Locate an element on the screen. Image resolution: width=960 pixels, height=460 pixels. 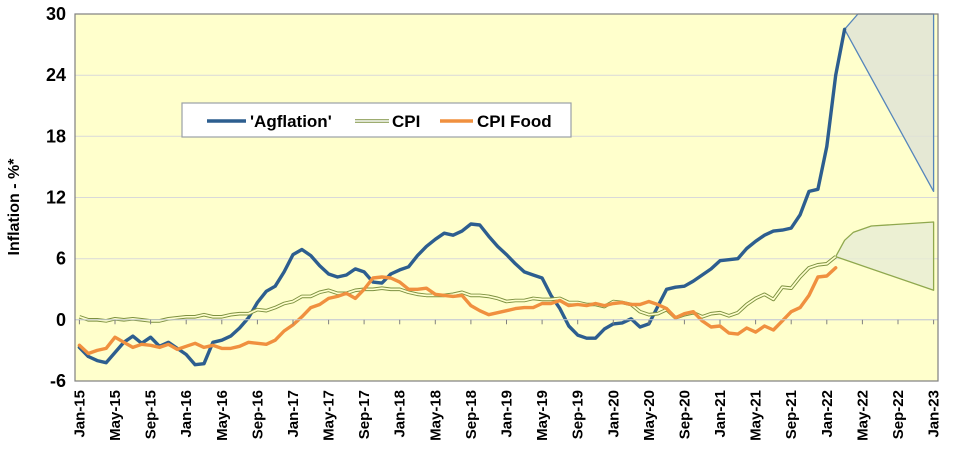
x-tick-label: Jan-20 is located at coordinates (613, 414).